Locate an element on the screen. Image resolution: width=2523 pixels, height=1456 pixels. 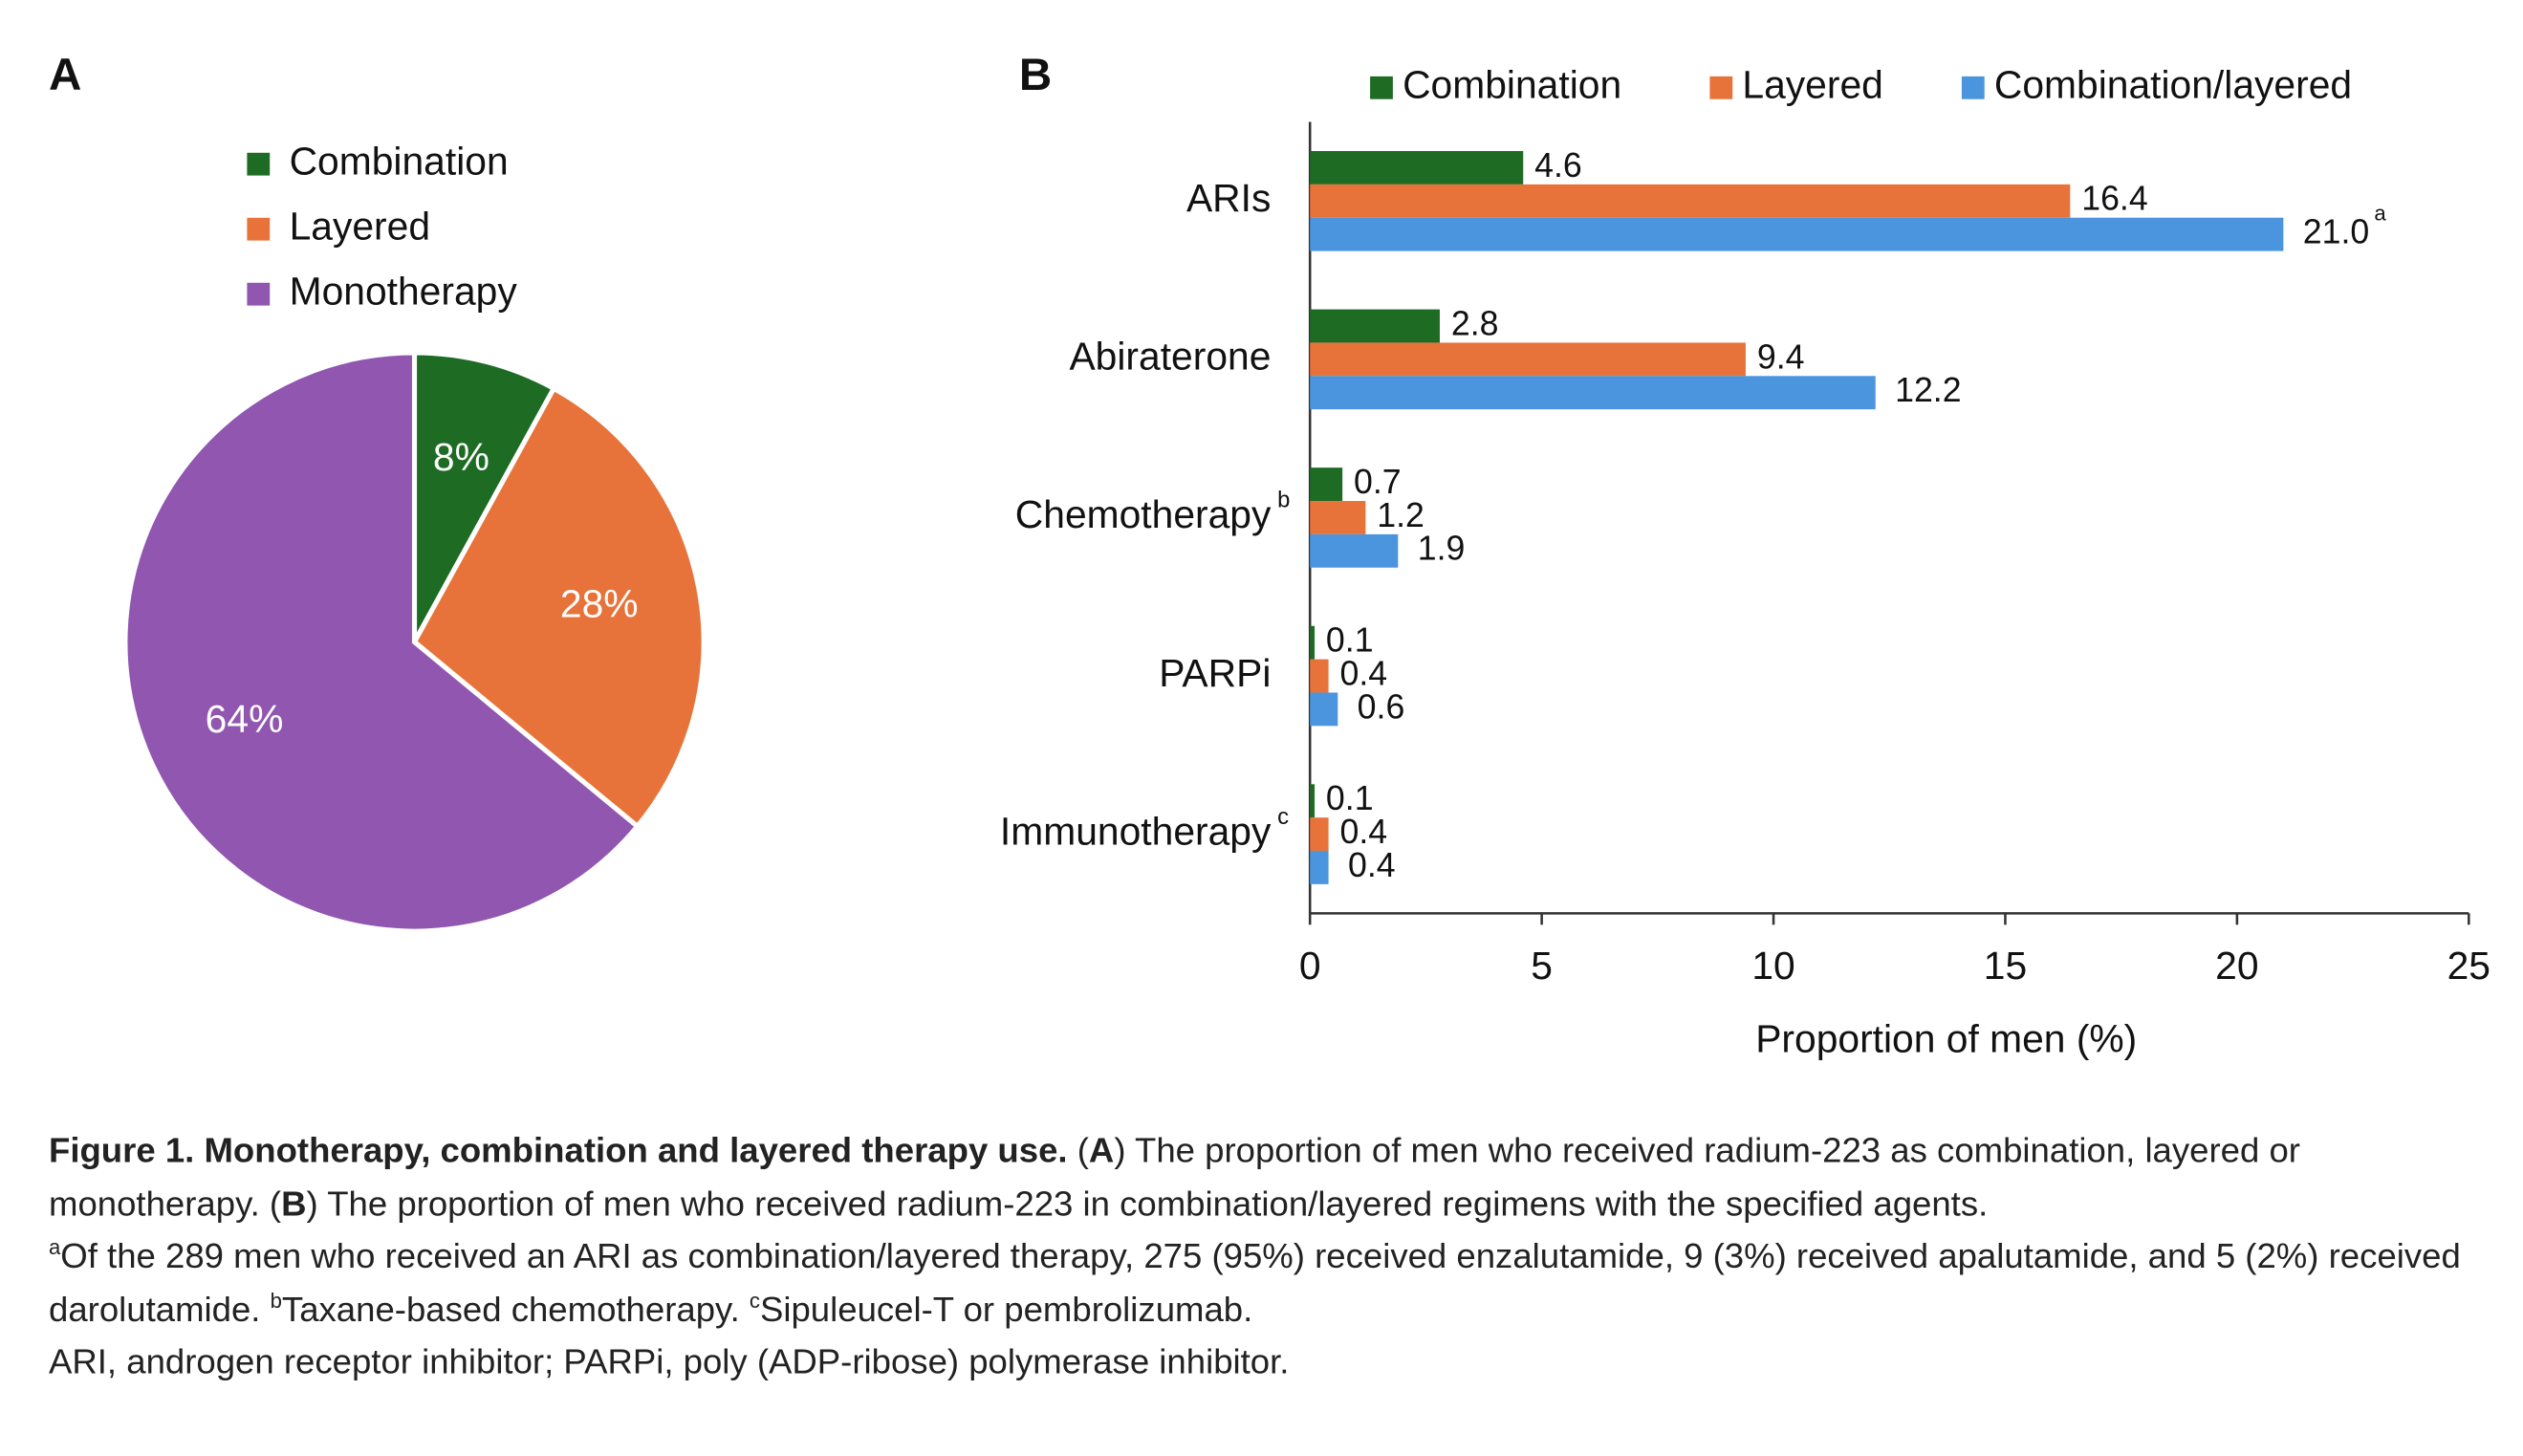
footnote-mark: c is located at coordinates (754, 1300).